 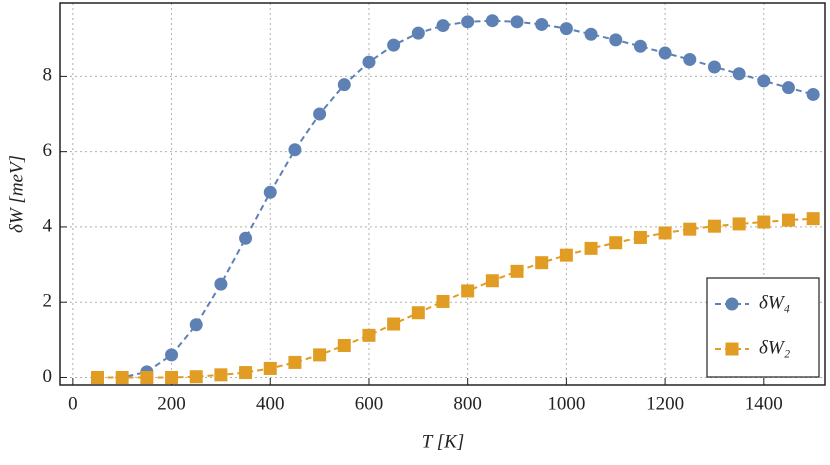 I want to click on x-tick-label: 200, so click(x=171, y=403).